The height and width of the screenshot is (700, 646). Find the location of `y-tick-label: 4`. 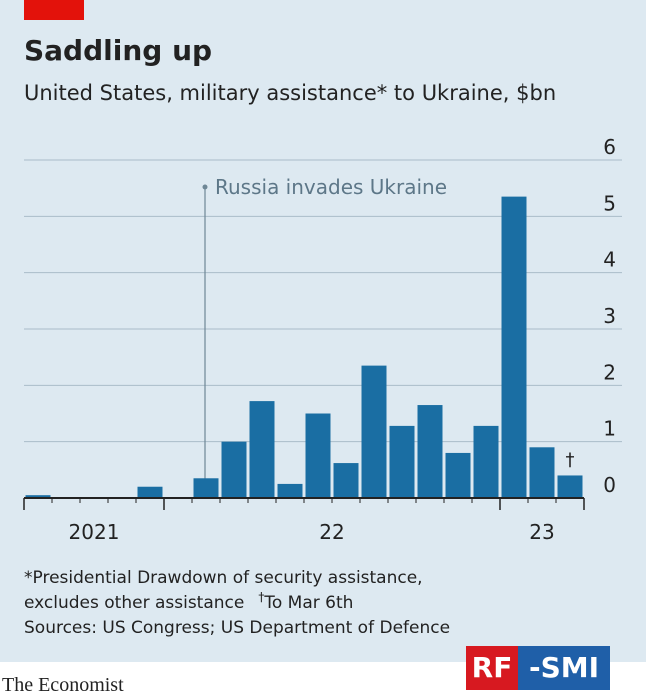

y-tick-label: 4 is located at coordinates (609, 260).